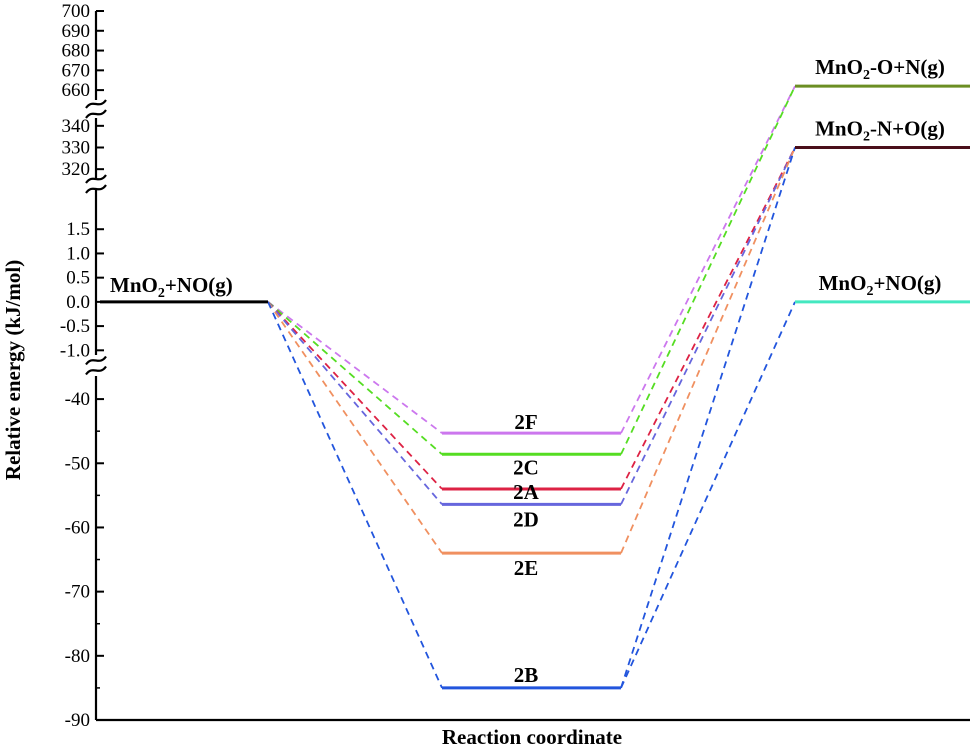  I want to click on y-tick-label: -70, so click(77, 592).